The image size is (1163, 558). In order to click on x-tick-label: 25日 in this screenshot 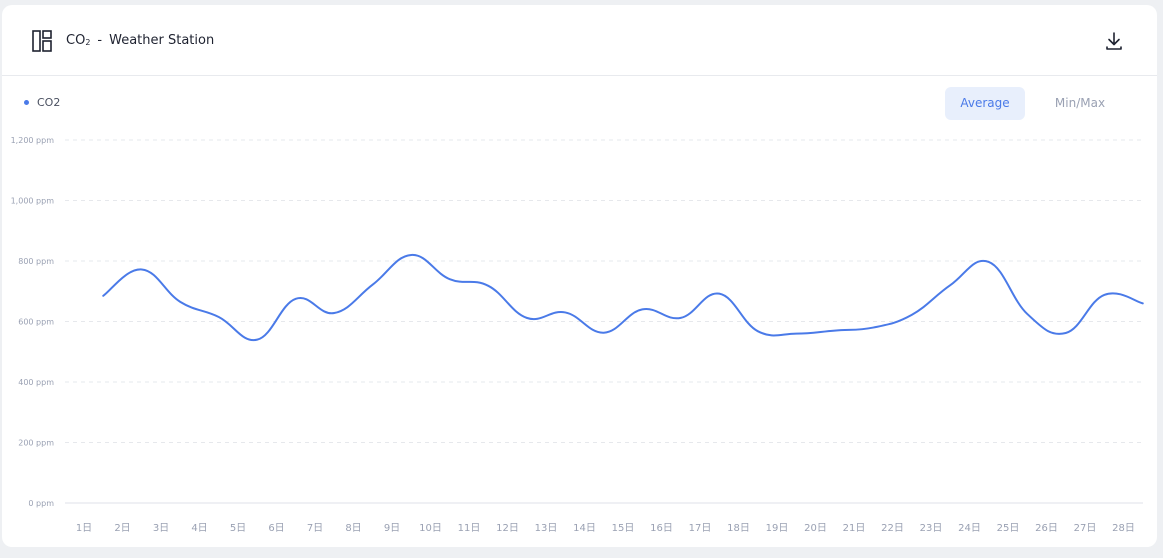, I will do `click(1008, 528)`.